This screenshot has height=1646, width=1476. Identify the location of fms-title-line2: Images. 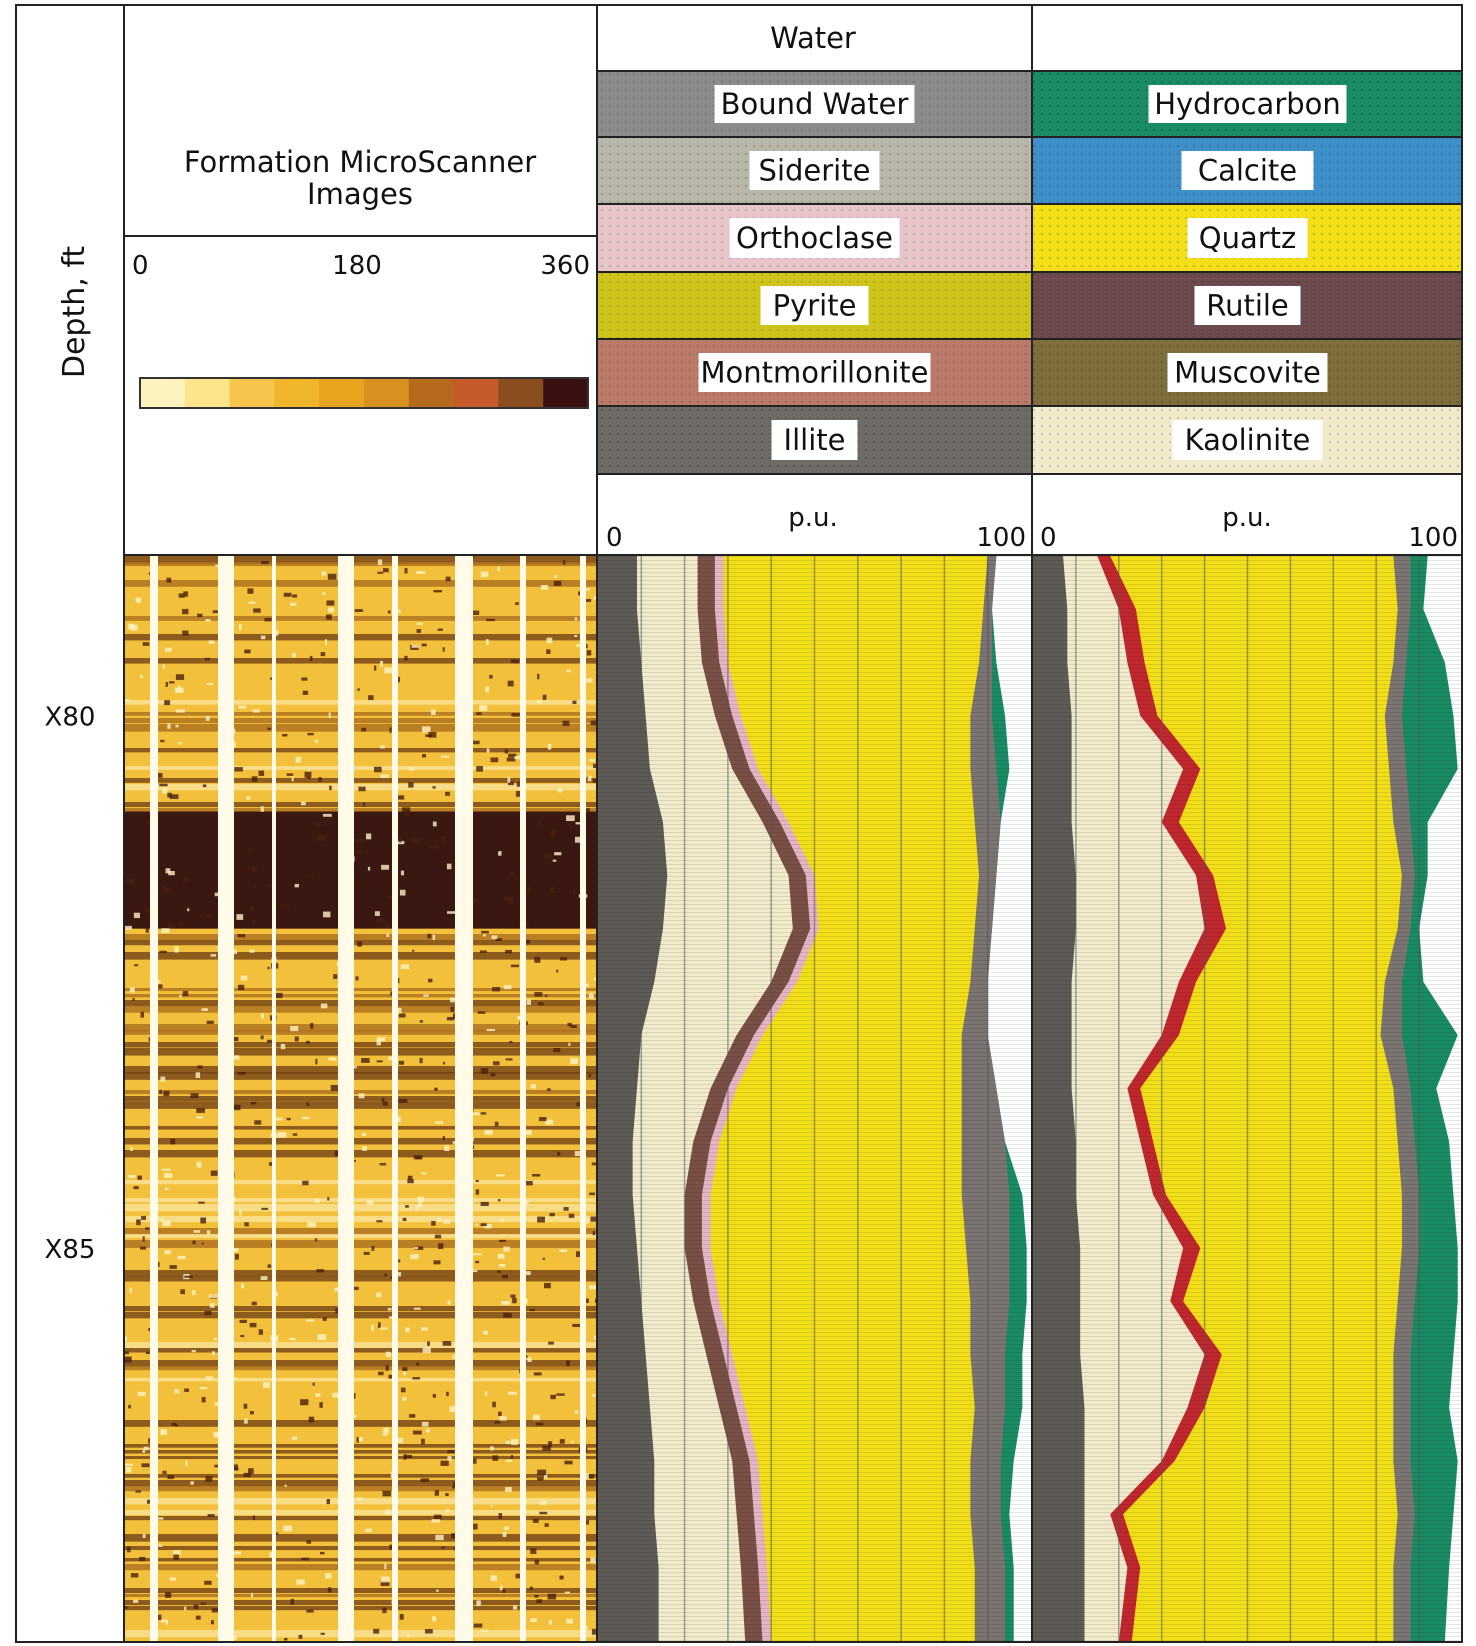
(360, 194).